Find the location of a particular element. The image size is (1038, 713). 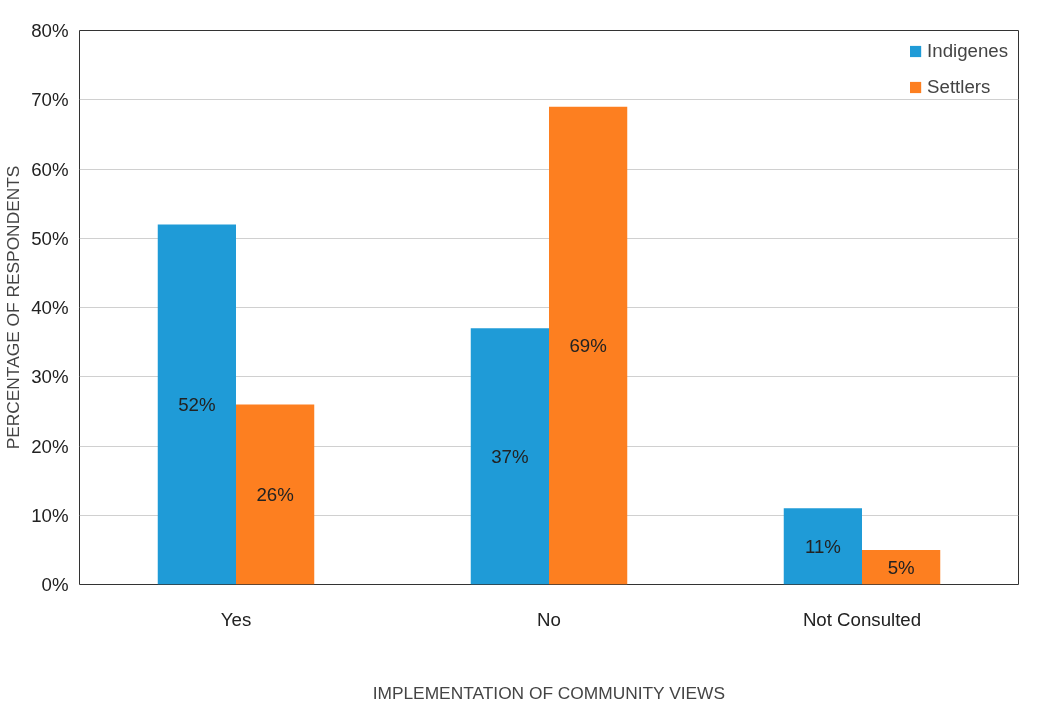

x-tick-label: No is located at coordinates (549, 619).